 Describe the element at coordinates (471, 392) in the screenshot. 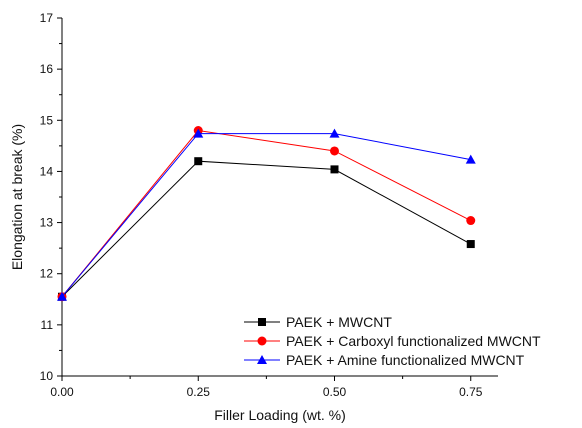

I see `x-tick-label: 0.75` at that location.